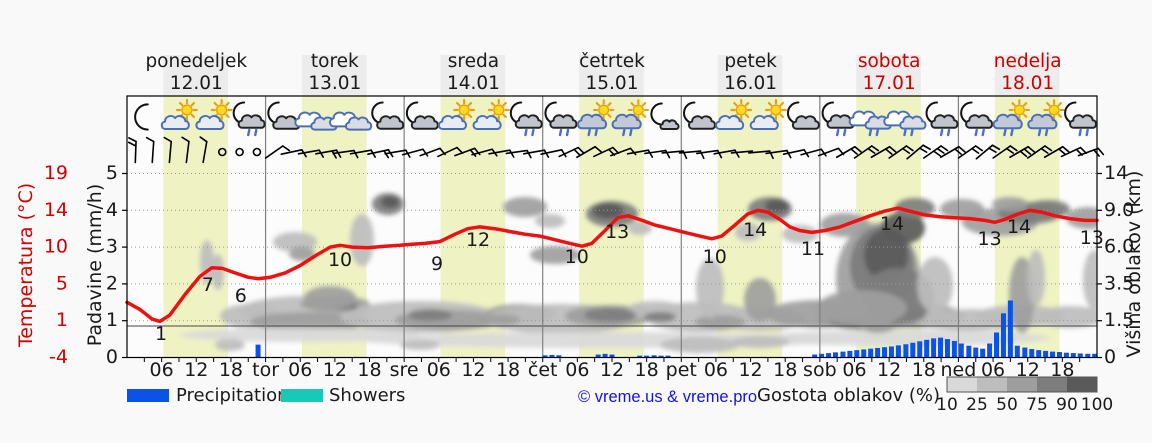  Describe the element at coordinates (473, 83) in the screenshot. I see `day-date: 14.01` at that location.